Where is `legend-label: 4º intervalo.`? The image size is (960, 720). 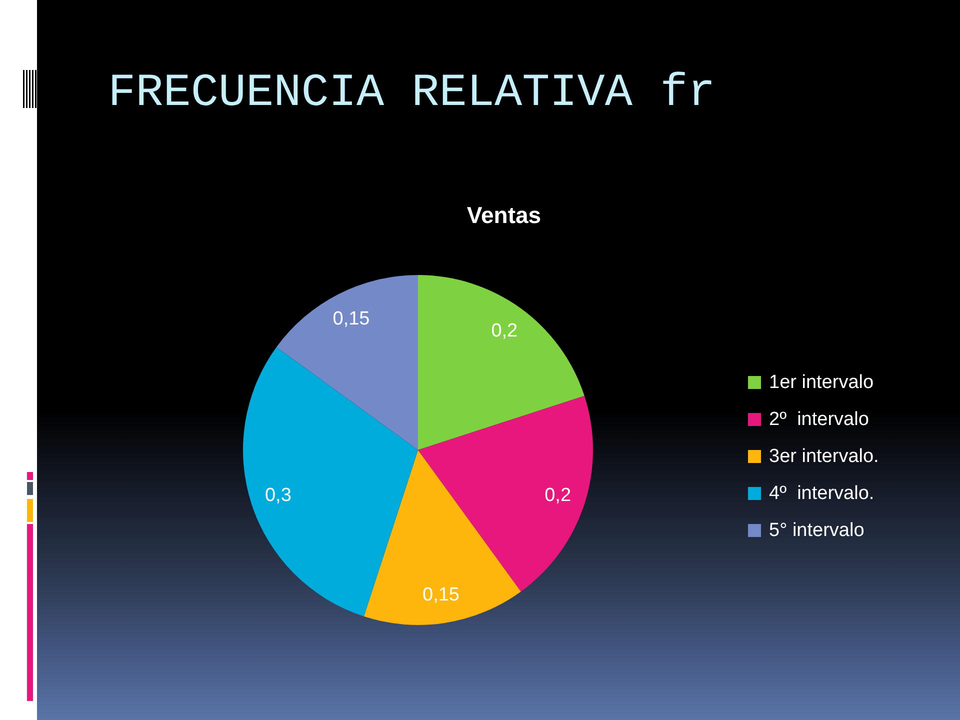
legend-label: 4º intervalo. is located at coordinates (821, 493).